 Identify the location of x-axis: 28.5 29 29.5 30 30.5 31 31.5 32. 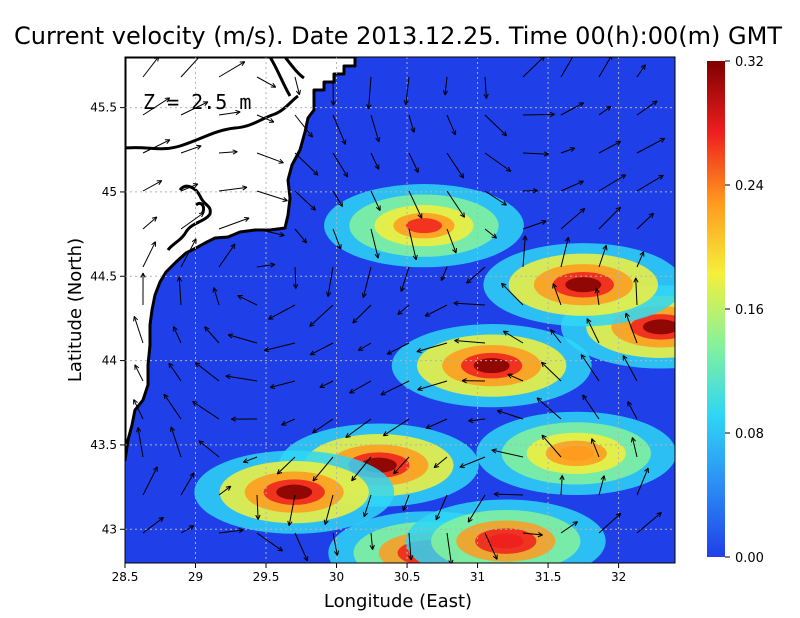
(369, 573).